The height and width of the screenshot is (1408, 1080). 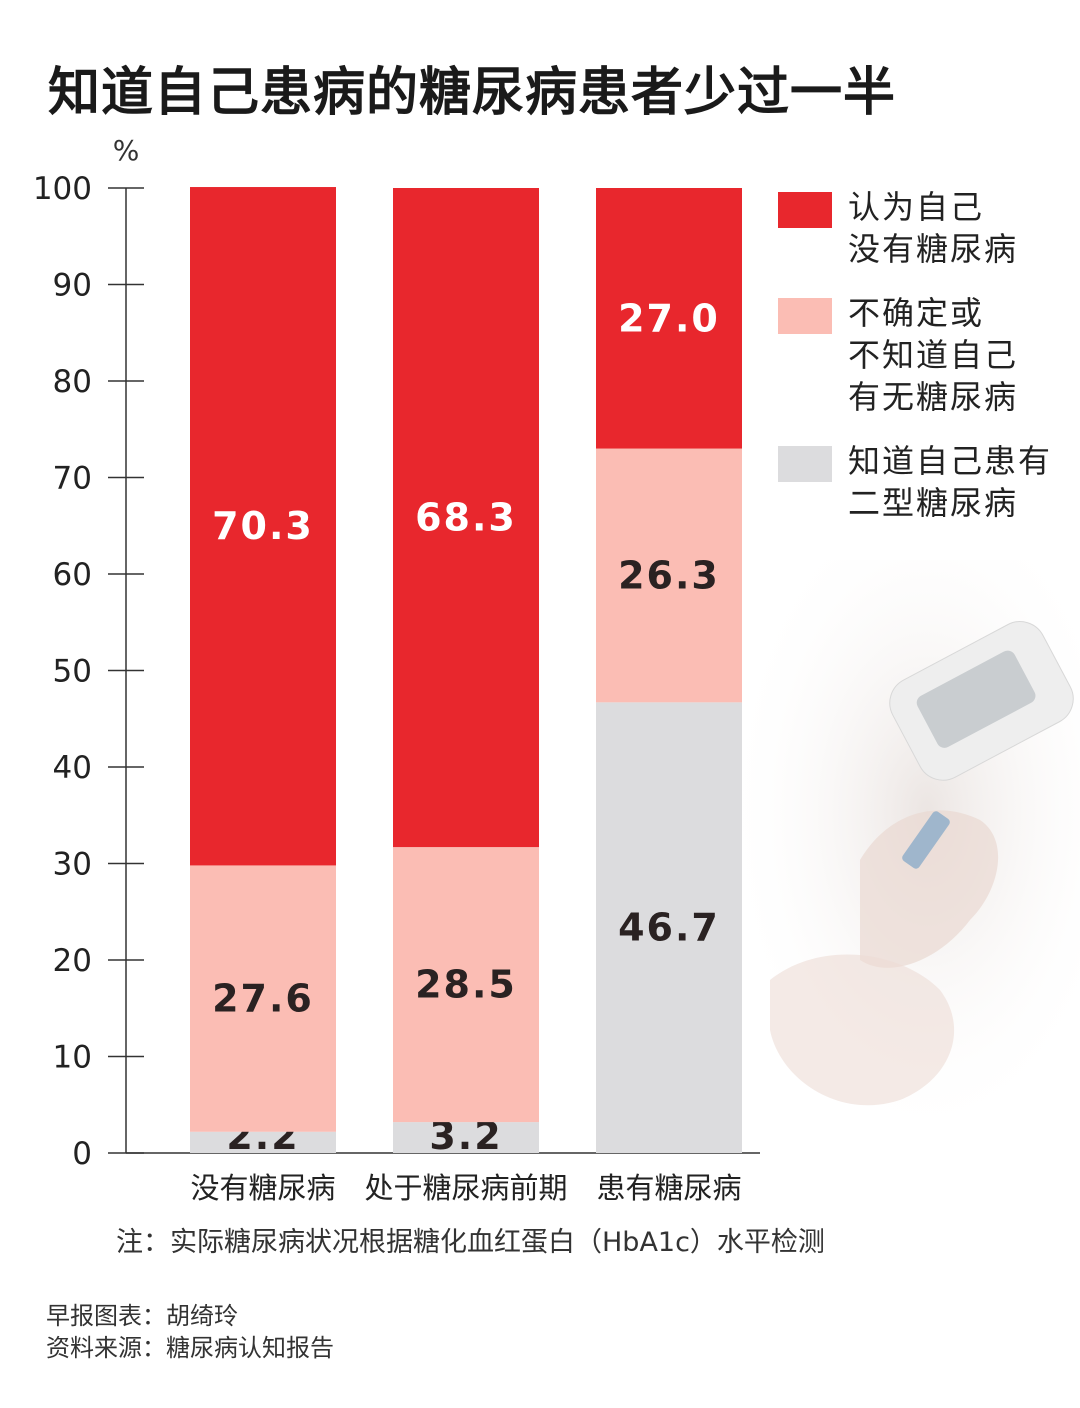 I want to click on legend-swatch-pink, so click(x=805, y=316).